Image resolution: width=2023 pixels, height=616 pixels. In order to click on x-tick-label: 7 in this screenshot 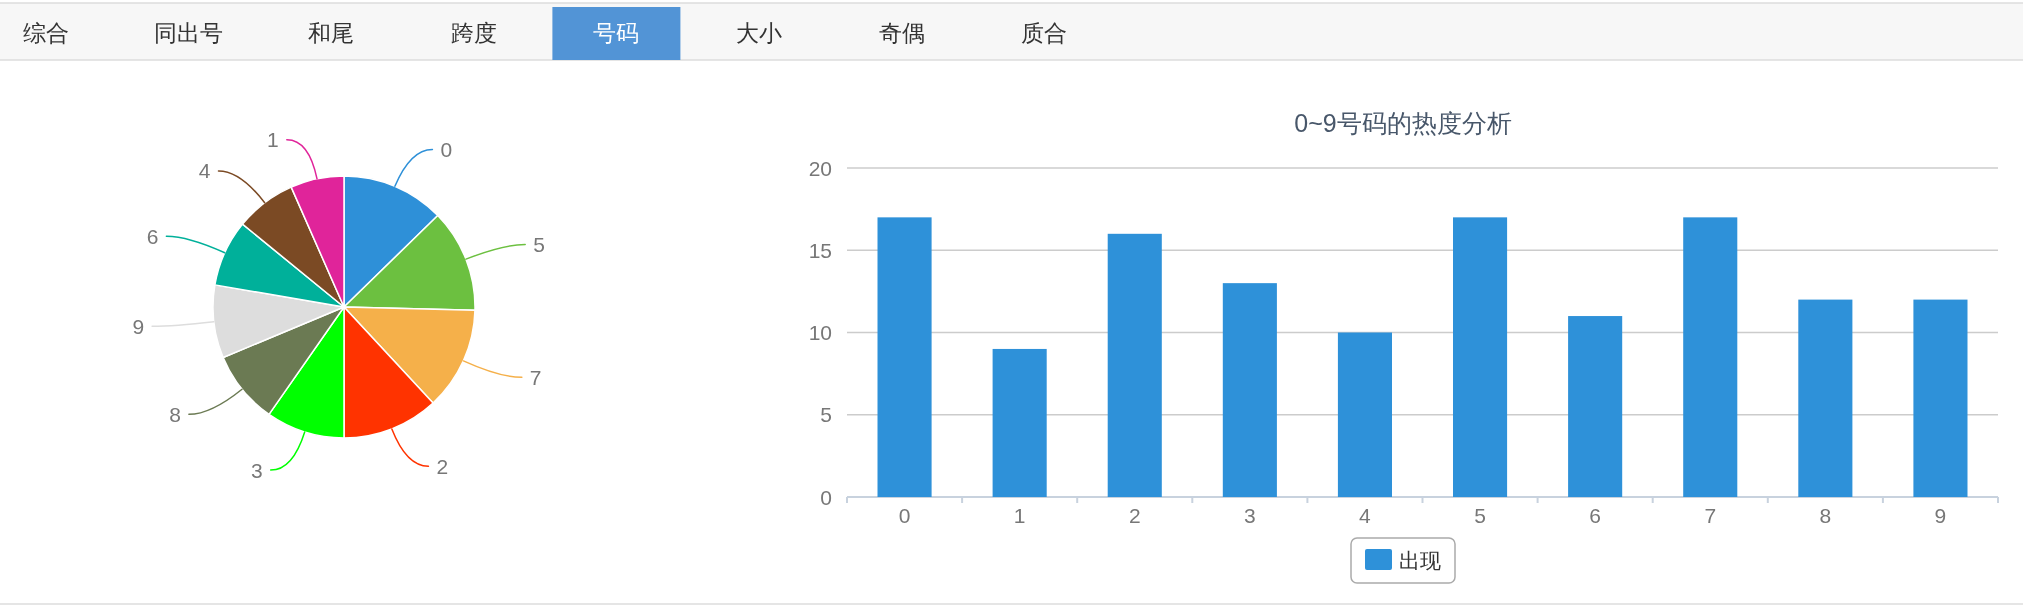, I will do `click(1710, 515)`.